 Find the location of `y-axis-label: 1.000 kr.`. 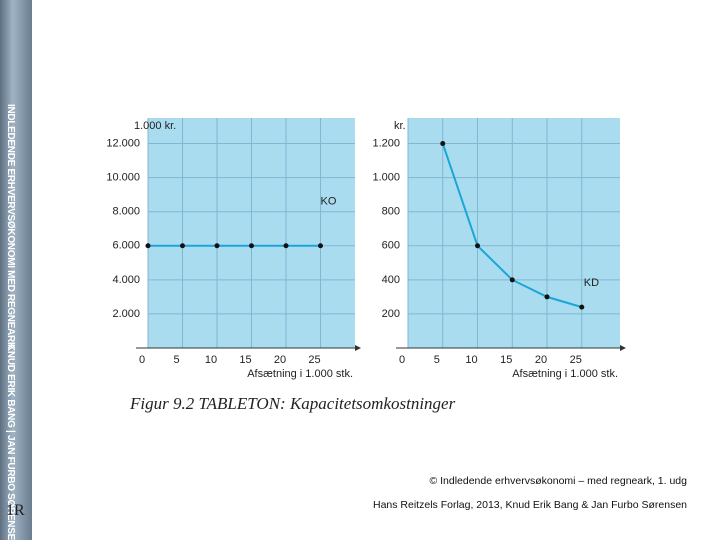

y-axis-label: 1.000 kr. is located at coordinates (155, 126).